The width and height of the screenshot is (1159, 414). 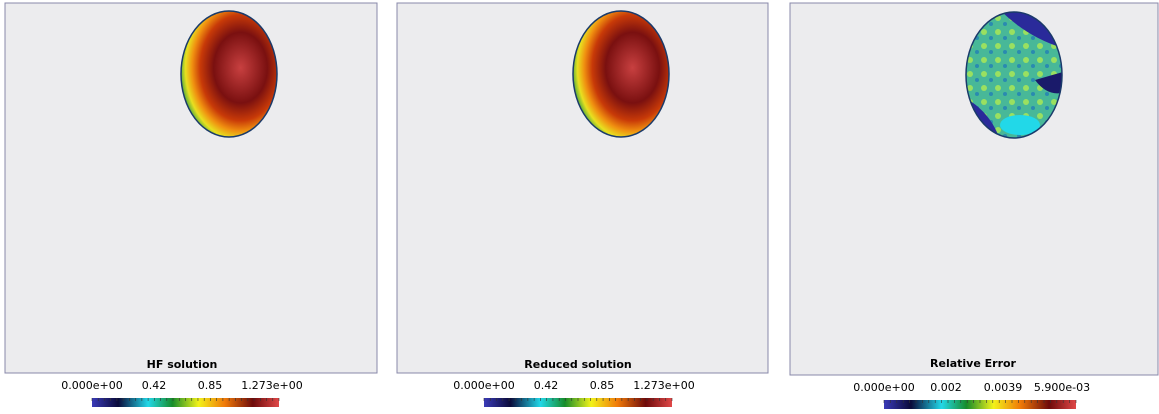 I want to click on error-outline, so click(x=1014, y=75).